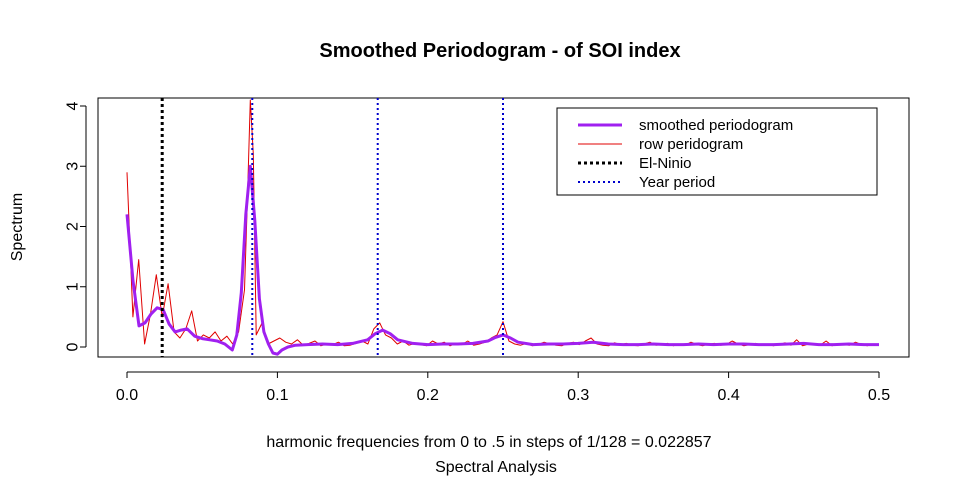 This screenshot has width=960, height=480. I want to click on x-tick-label: 0.0, so click(127, 395).